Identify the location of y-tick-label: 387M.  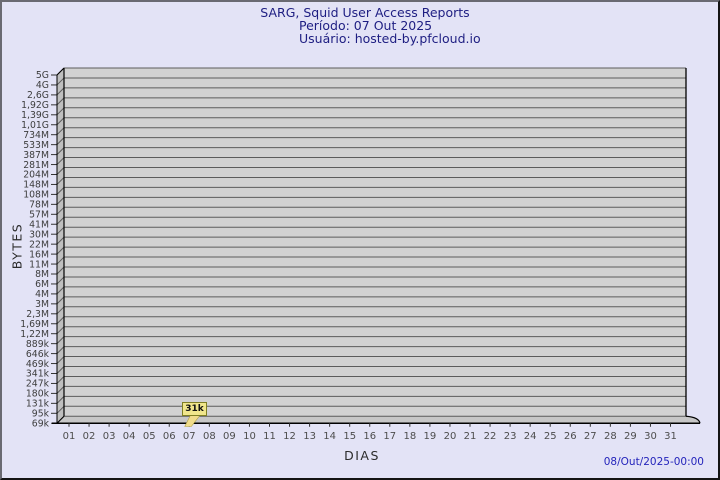
(36, 155).